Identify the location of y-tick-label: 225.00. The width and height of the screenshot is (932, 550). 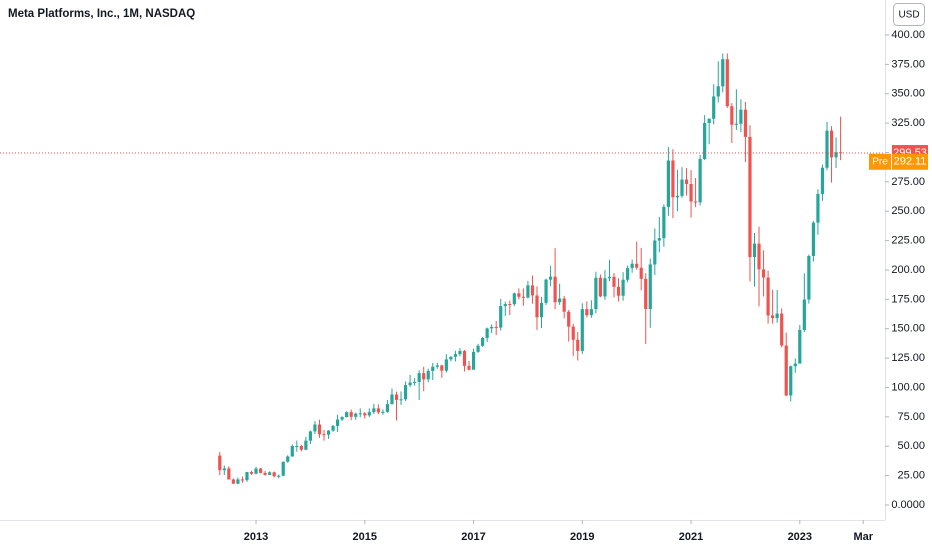
(908, 241).